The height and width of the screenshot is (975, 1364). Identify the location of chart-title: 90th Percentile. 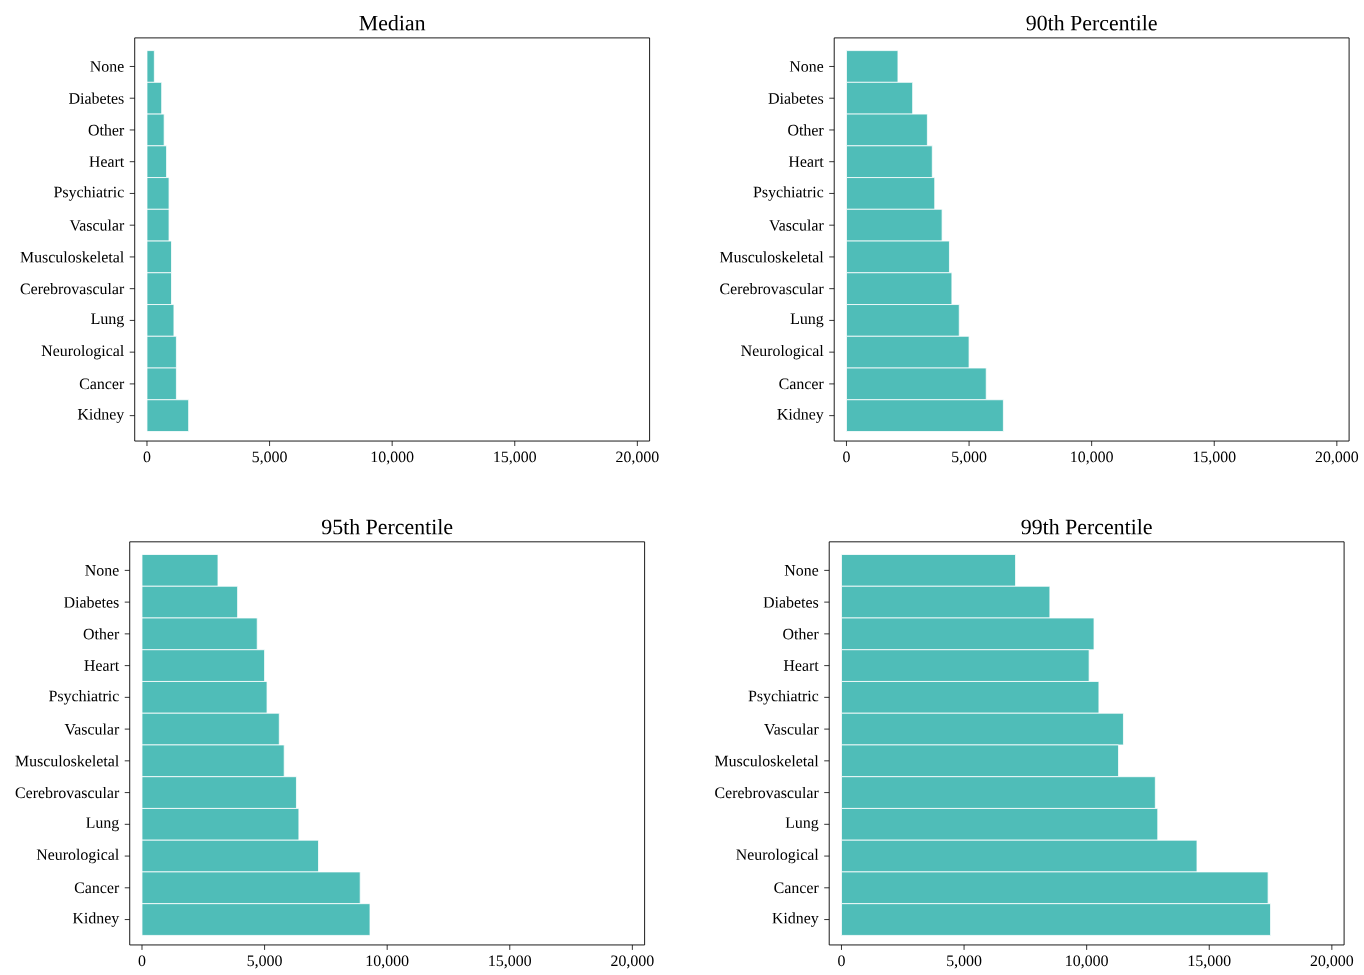
(1091, 23).